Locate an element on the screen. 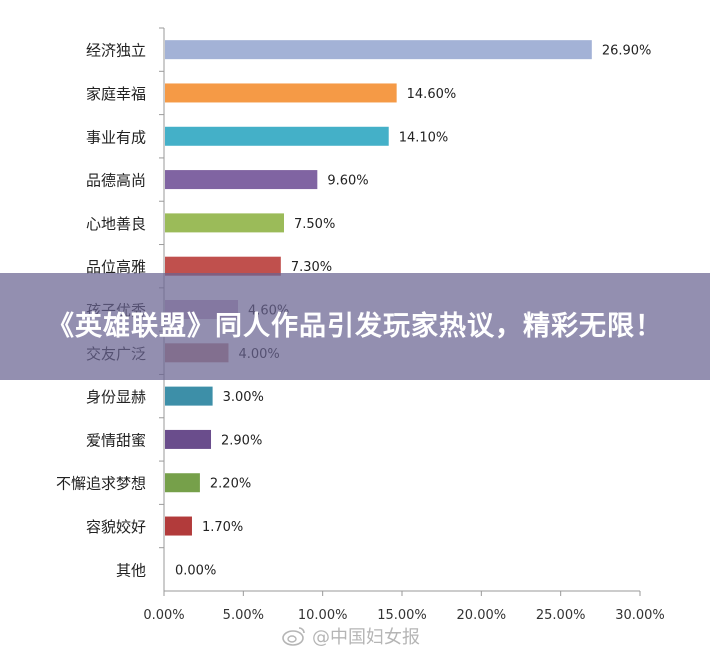 The image size is (710, 655). weibo-icon is located at coordinates (293, 636).